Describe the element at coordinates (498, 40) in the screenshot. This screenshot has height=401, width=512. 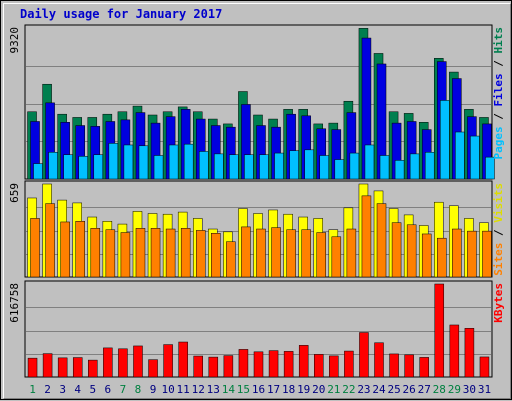
I see `legend-part-hits-files-pages-4: Hits` at that location.